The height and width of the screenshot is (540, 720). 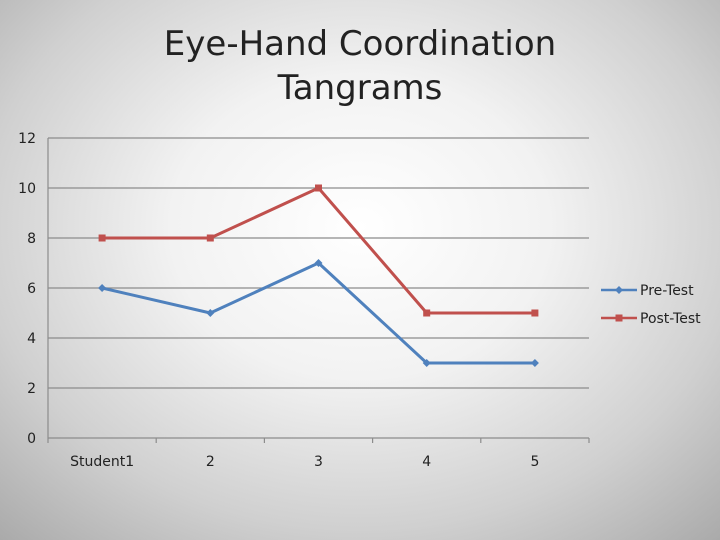 What do you see at coordinates (31, 339) in the screenshot?
I see `y-tick-label: 4` at bounding box center [31, 339].